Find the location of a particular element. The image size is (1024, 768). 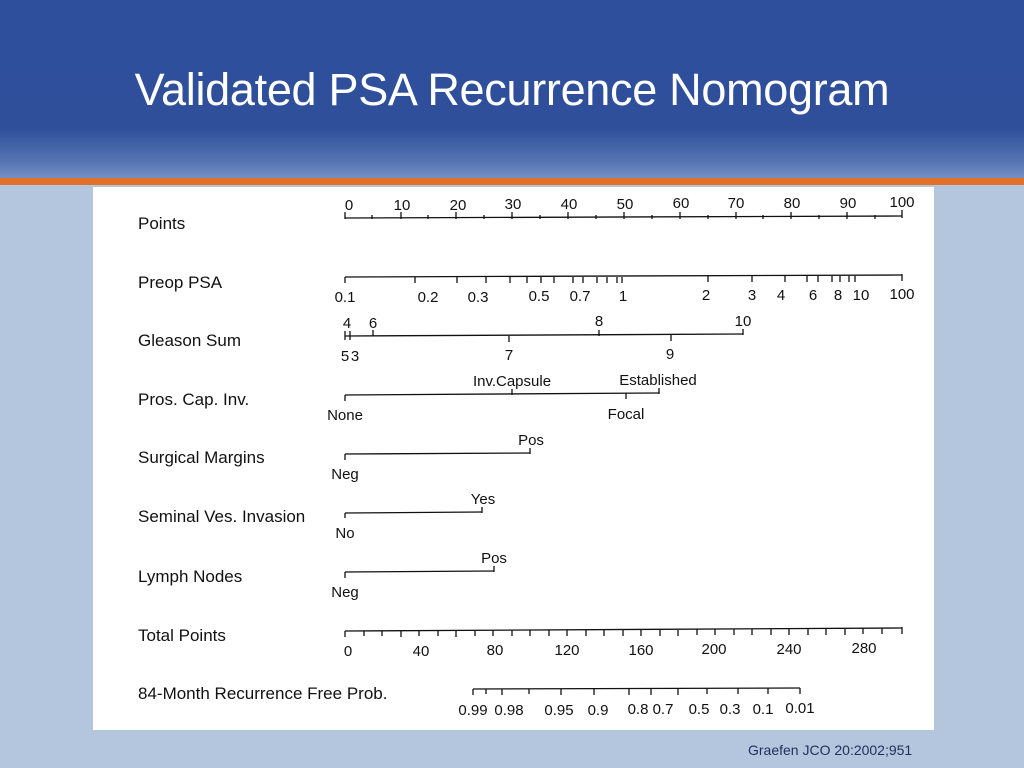

svg-text: No is located at coordinates (344, 533).